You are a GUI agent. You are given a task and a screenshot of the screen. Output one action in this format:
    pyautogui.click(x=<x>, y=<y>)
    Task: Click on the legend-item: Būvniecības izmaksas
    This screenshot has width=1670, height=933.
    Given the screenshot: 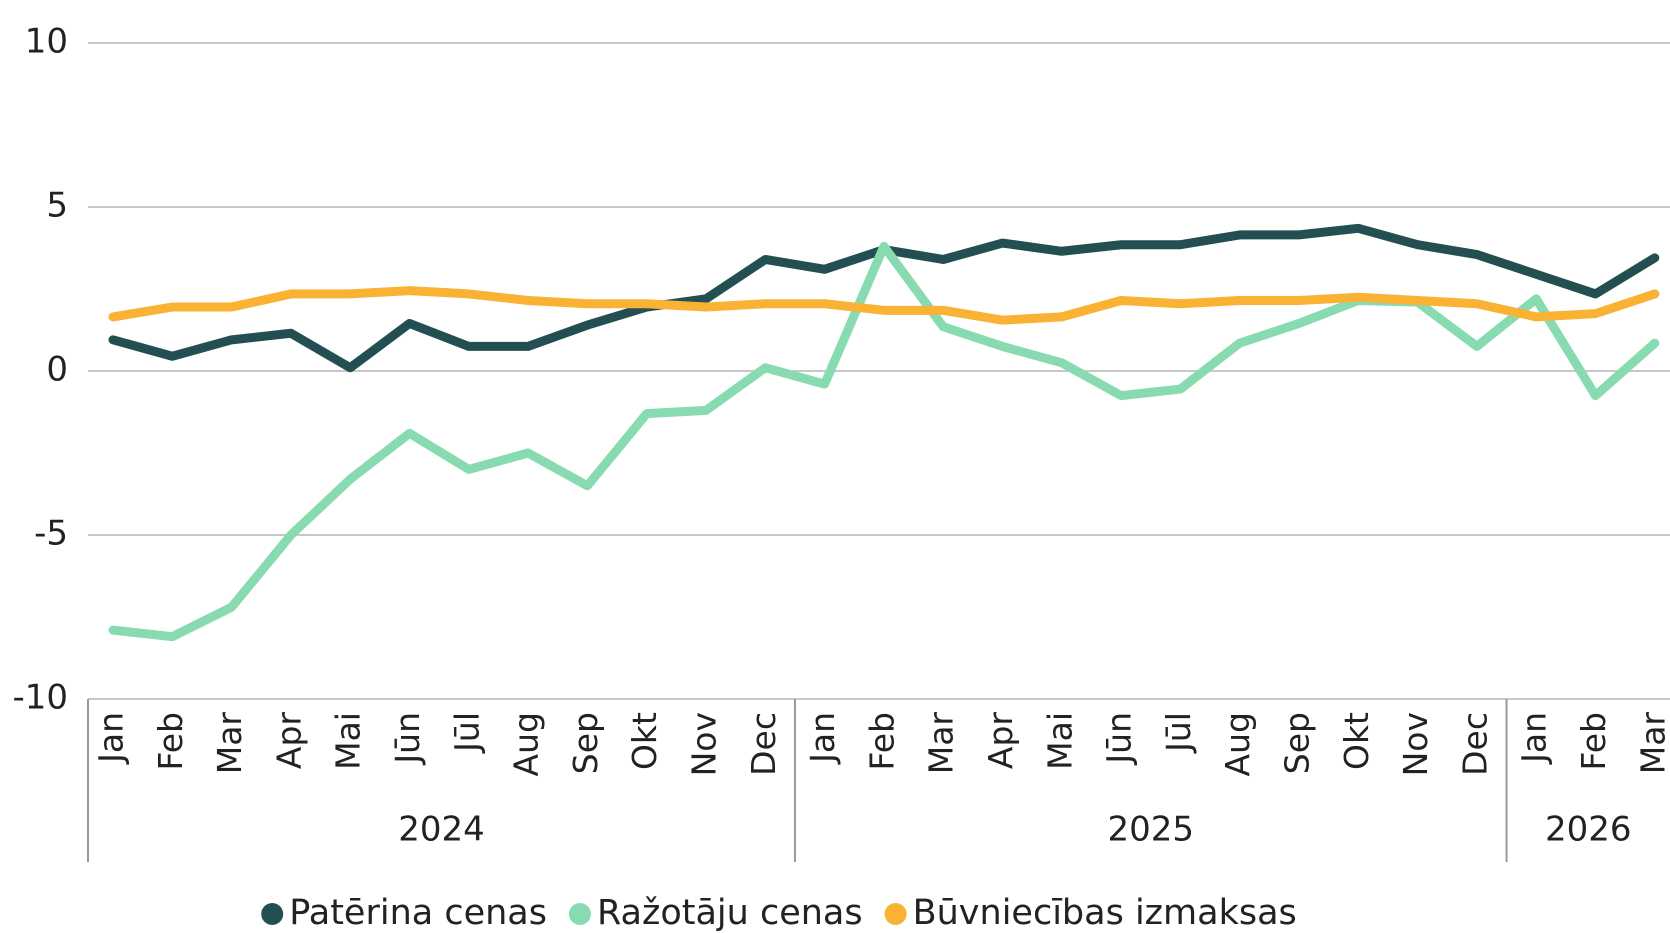 What is the action you would take?
    pyautogui.click(x=1090, y=913)
    